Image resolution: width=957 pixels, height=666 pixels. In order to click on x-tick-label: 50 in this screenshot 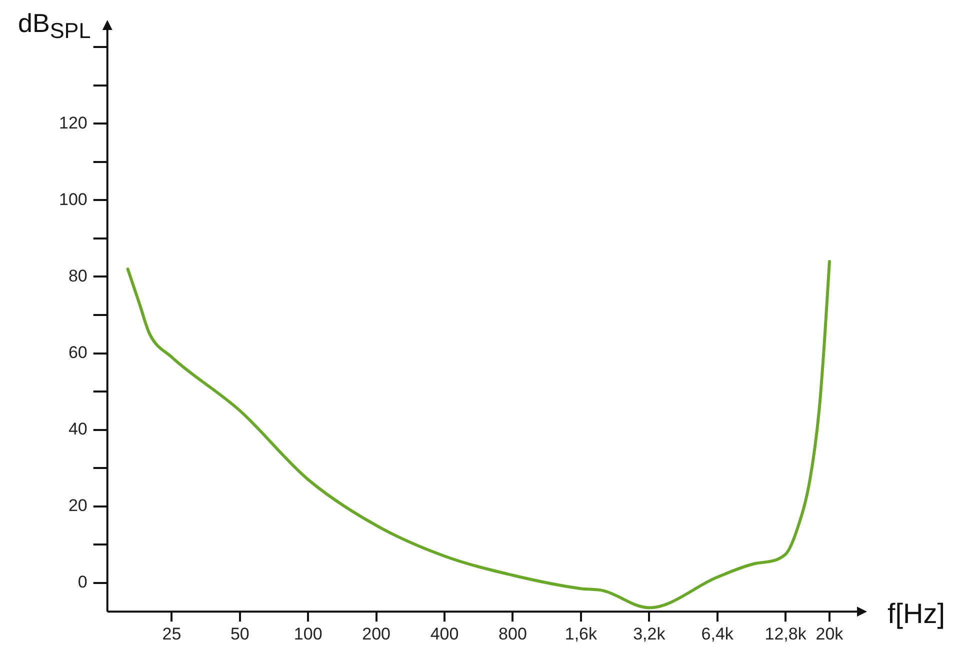, I will do `click(240, 634)`.